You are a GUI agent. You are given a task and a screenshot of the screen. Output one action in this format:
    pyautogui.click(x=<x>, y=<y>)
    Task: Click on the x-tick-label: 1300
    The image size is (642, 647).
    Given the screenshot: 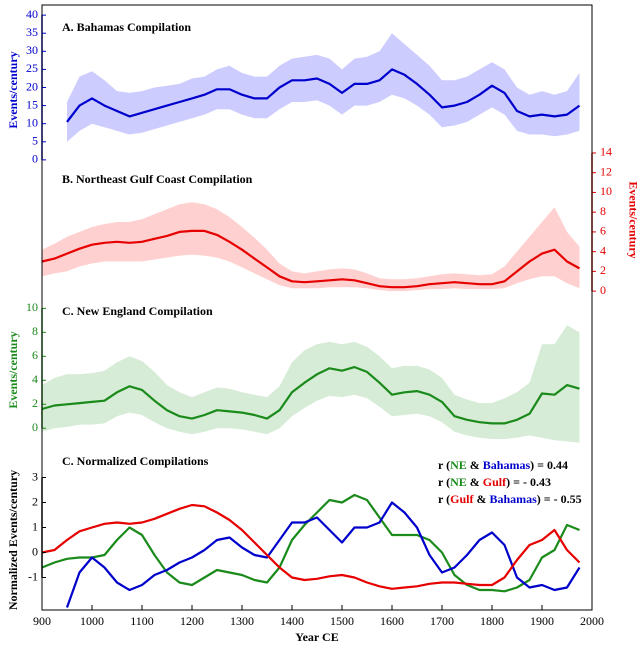 What is the action you would take?
    pyautogui.click(x=242, y=621)
    